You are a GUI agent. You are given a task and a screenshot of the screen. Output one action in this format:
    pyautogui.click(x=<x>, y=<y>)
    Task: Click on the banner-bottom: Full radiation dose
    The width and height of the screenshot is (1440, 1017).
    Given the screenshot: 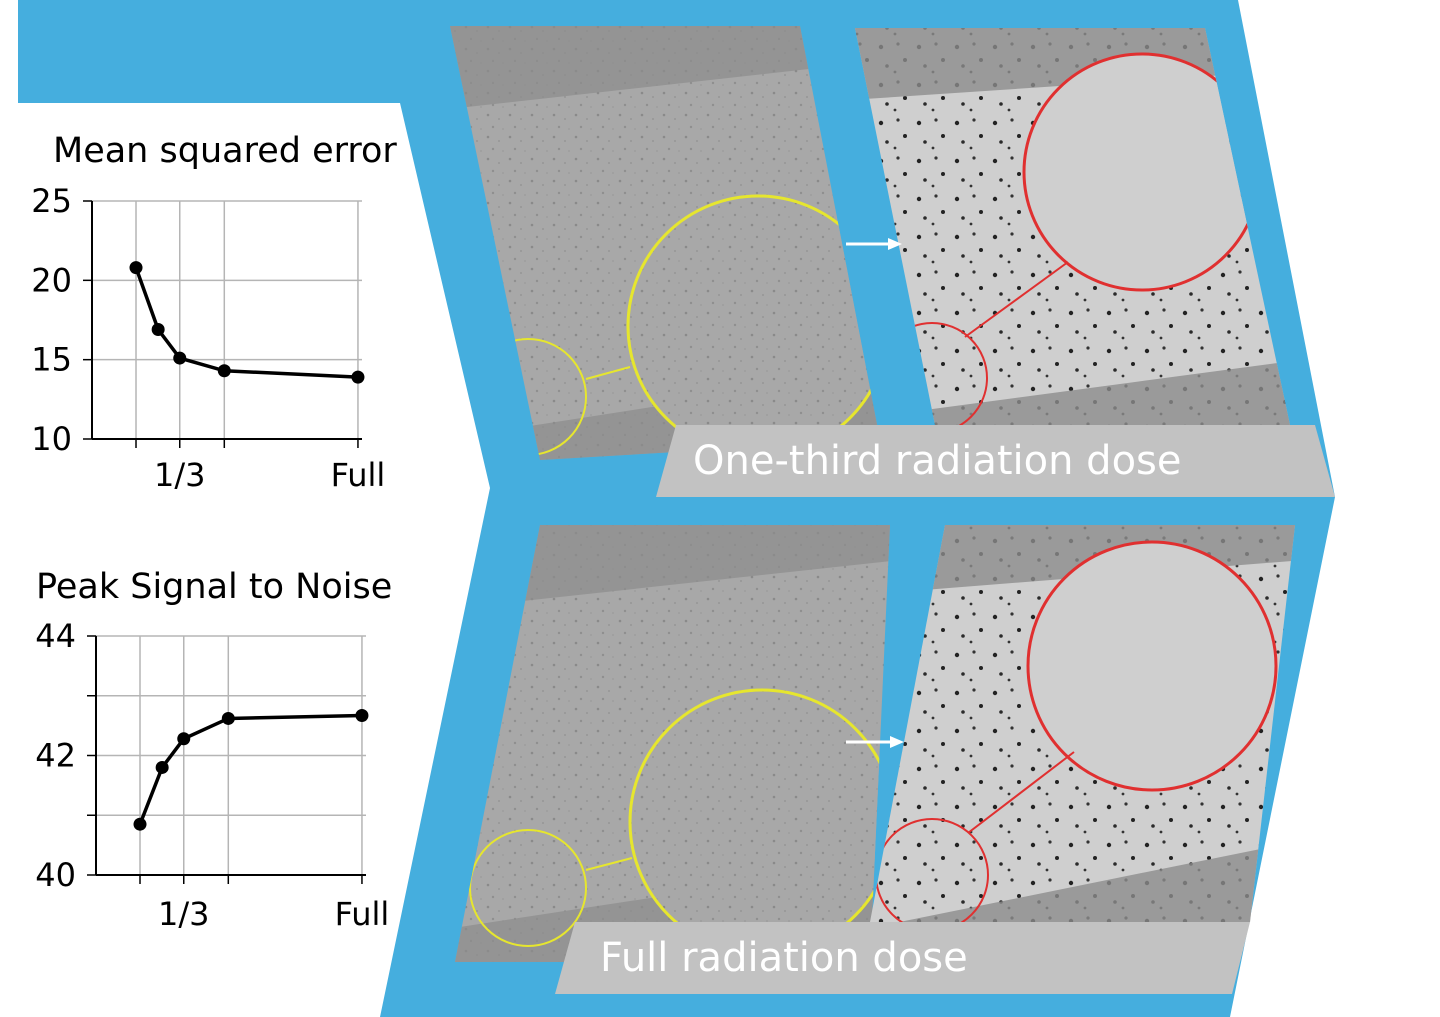 What is the action you would take?
    pyautogui.click(x=902, y=958)
    